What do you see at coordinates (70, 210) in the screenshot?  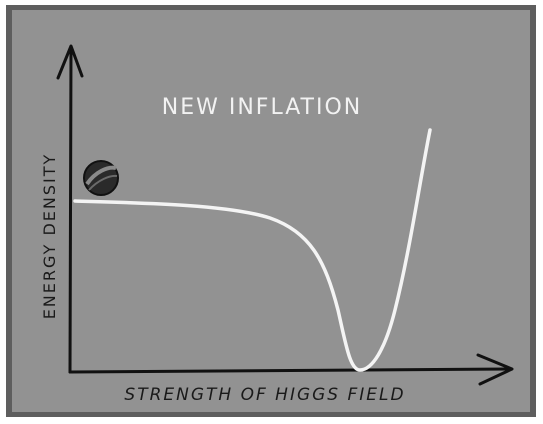 I see `y-axis` at bounding box center [70, 210].